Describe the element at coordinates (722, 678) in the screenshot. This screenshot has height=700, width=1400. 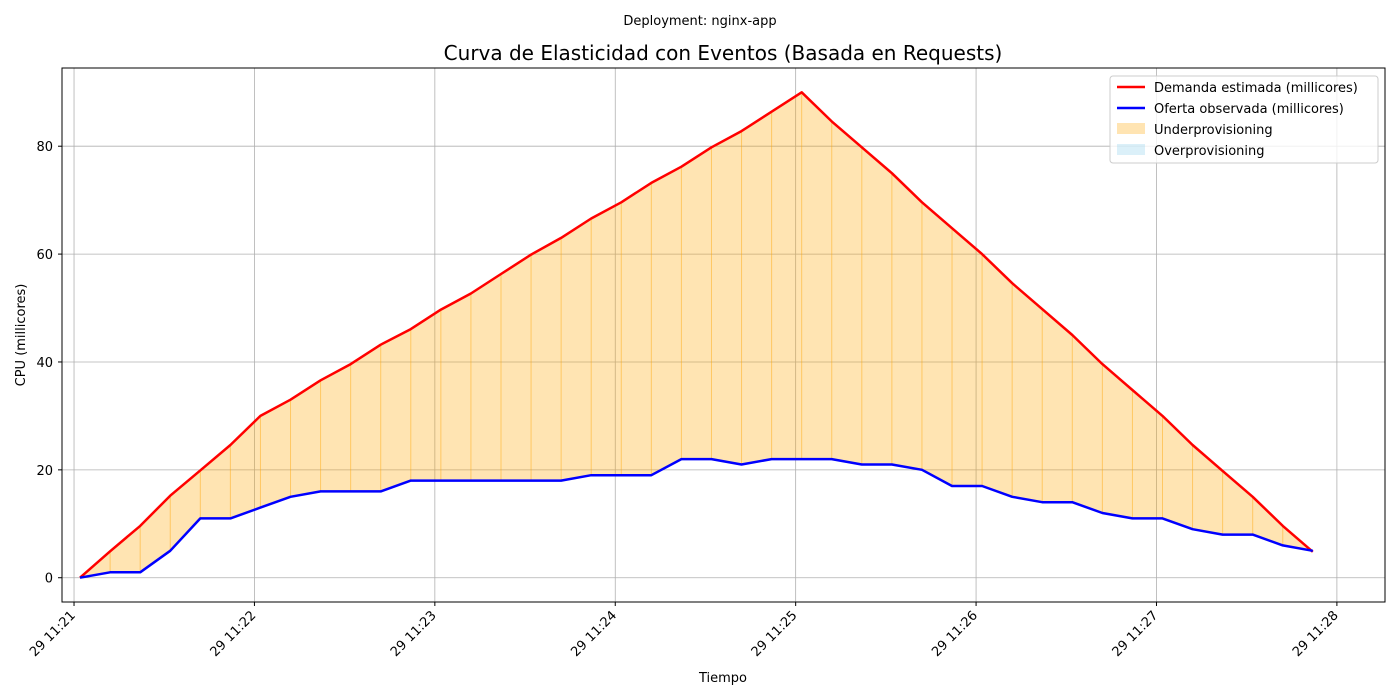
I see `x-axis-label: Tiempo` at that location.